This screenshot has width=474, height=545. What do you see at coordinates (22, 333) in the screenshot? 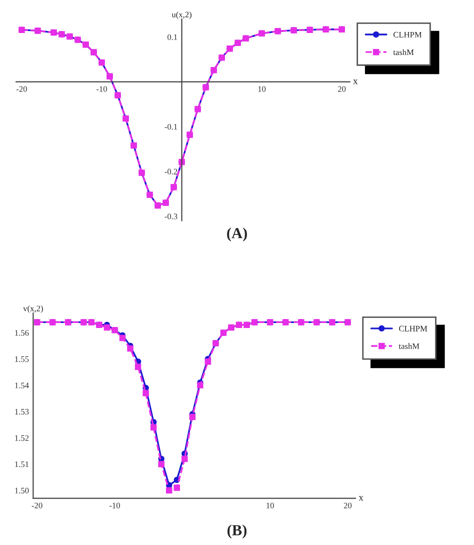
I see `y-tick-label: 1.56` at bounding box center [22, 333].